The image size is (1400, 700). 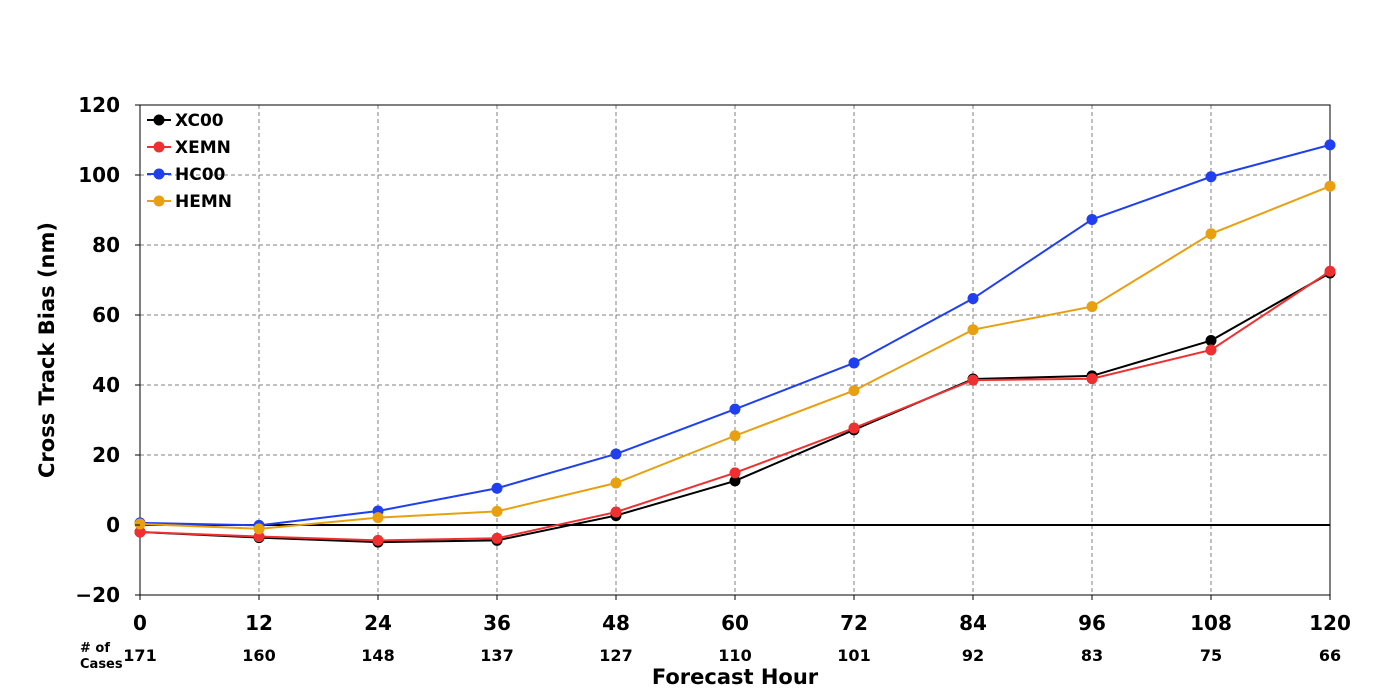 I want to click on case-count-label: 101, so click(x=853, y=655).